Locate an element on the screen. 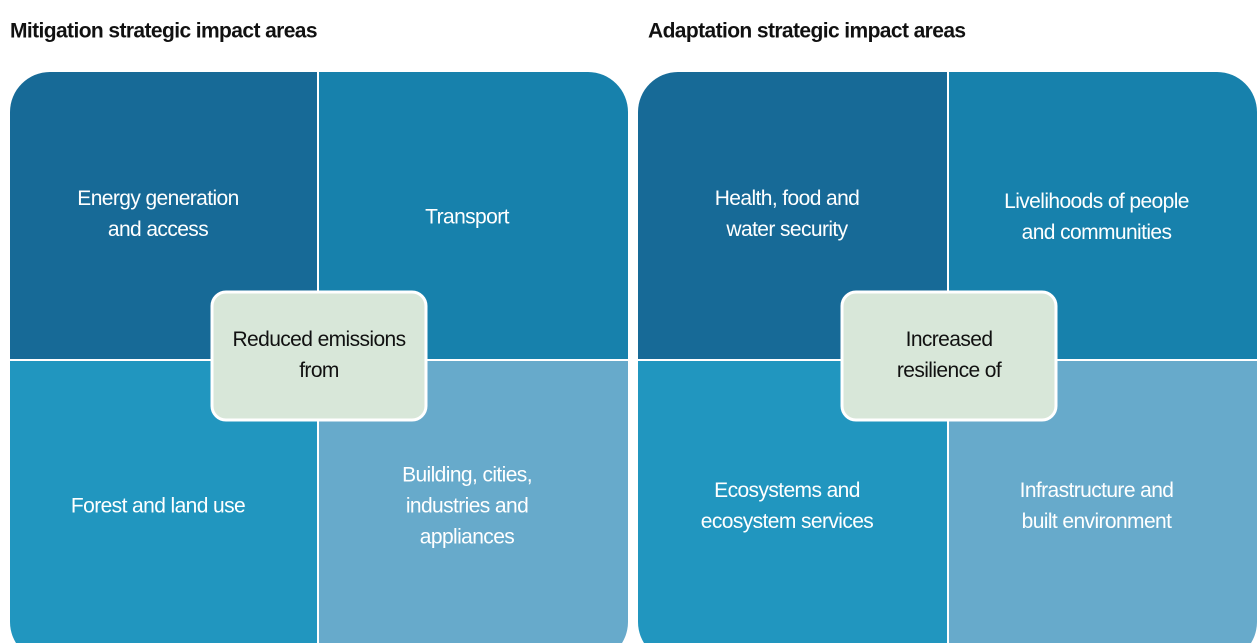 This screenshot has height=643, width=1257. quadrant-label: Health, food and is located at coordinates (787, 198).